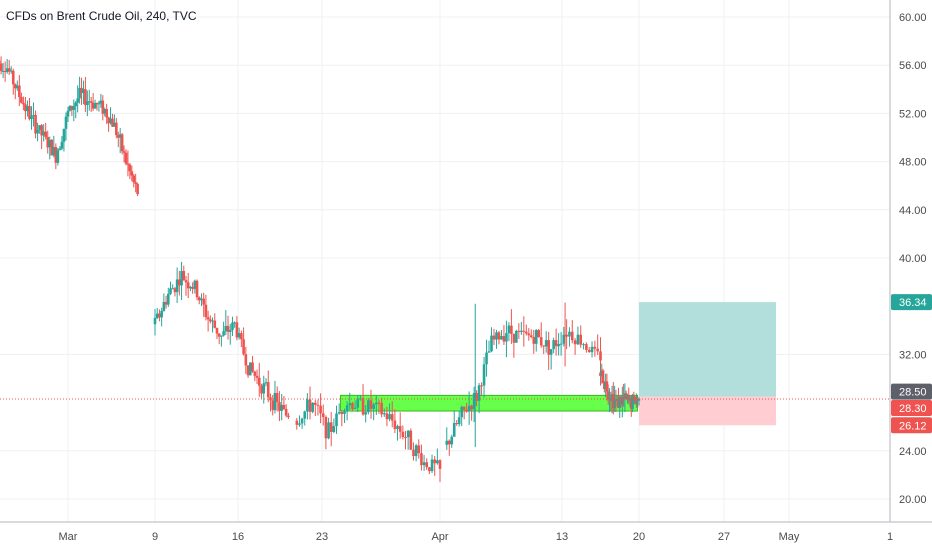 The image size is (932, 550). I want to click on target-zone, so click(707, 349).